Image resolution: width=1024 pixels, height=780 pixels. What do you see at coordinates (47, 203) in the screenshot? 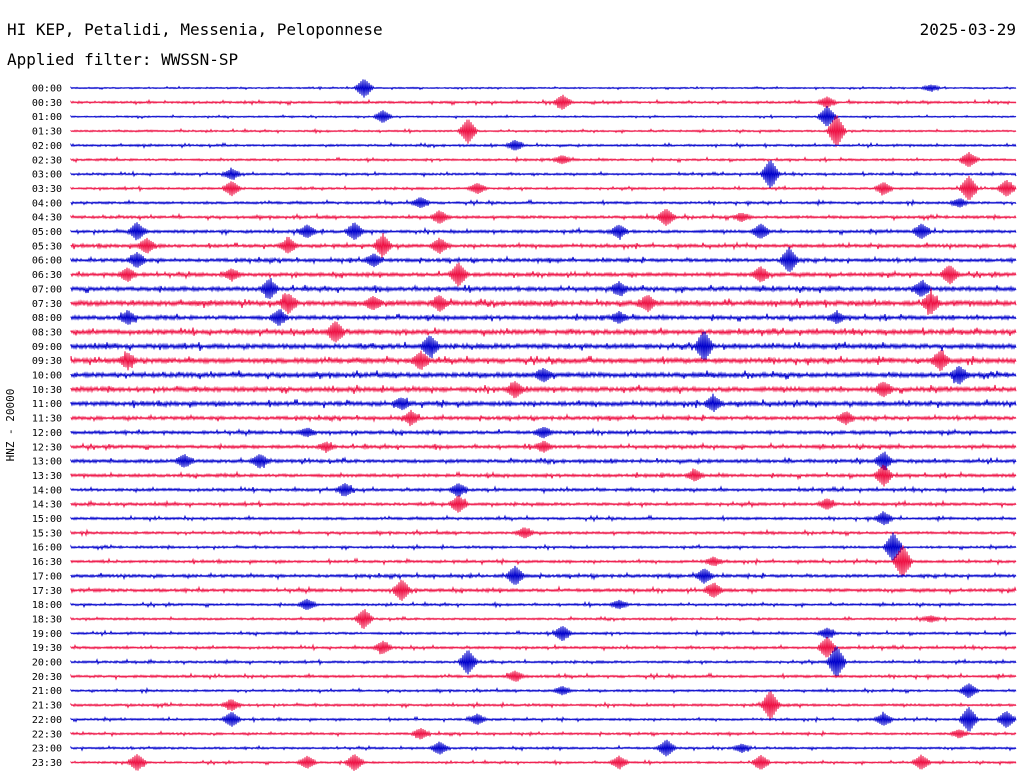
I see `row-label: 04:00` at bounding box center [47, 203].